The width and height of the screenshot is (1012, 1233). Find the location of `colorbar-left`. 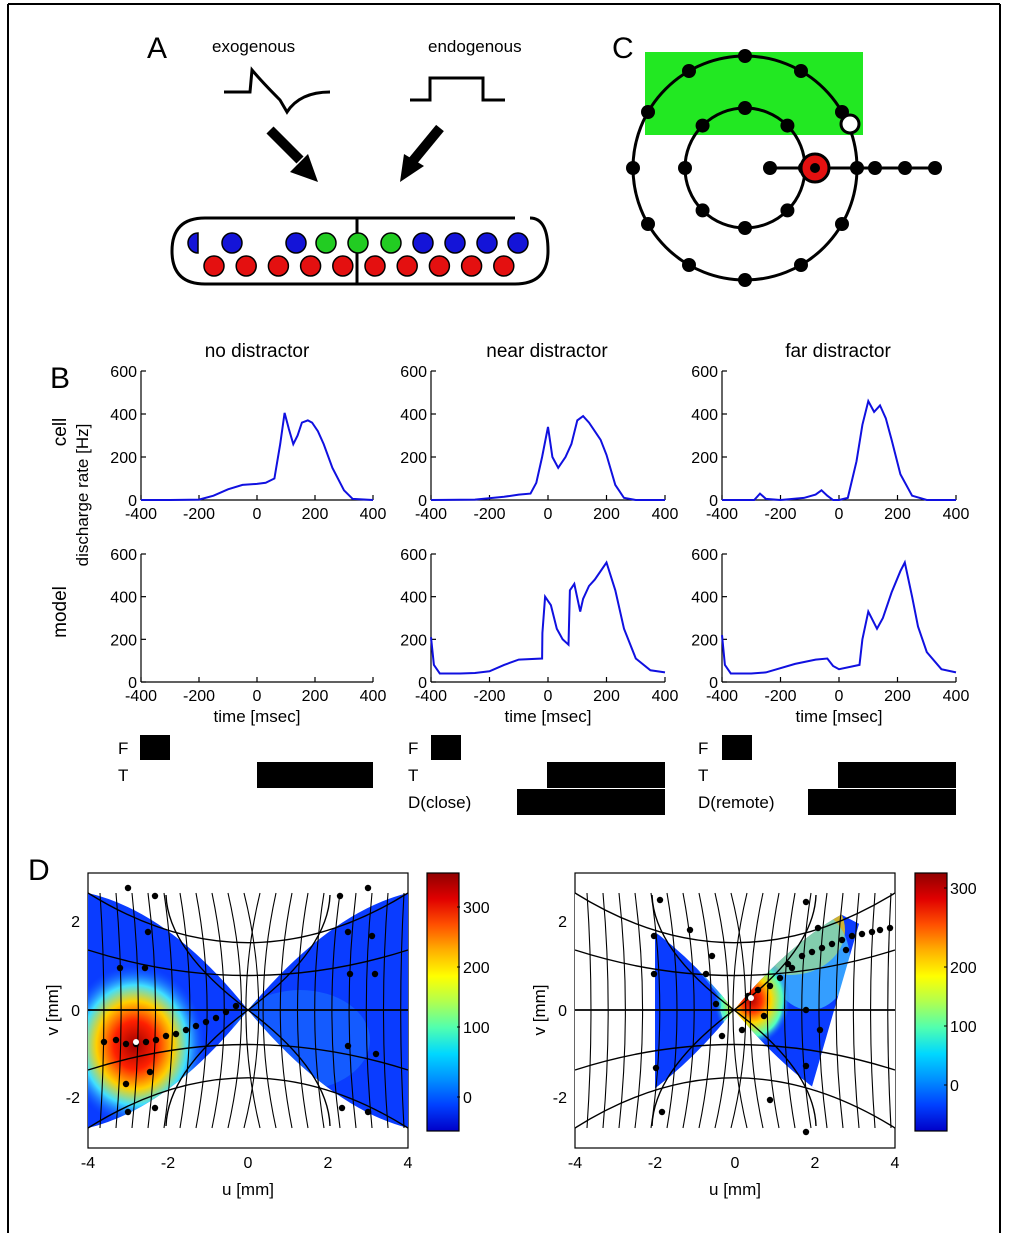

colorbar-left is located at coordinates (443, 1002).